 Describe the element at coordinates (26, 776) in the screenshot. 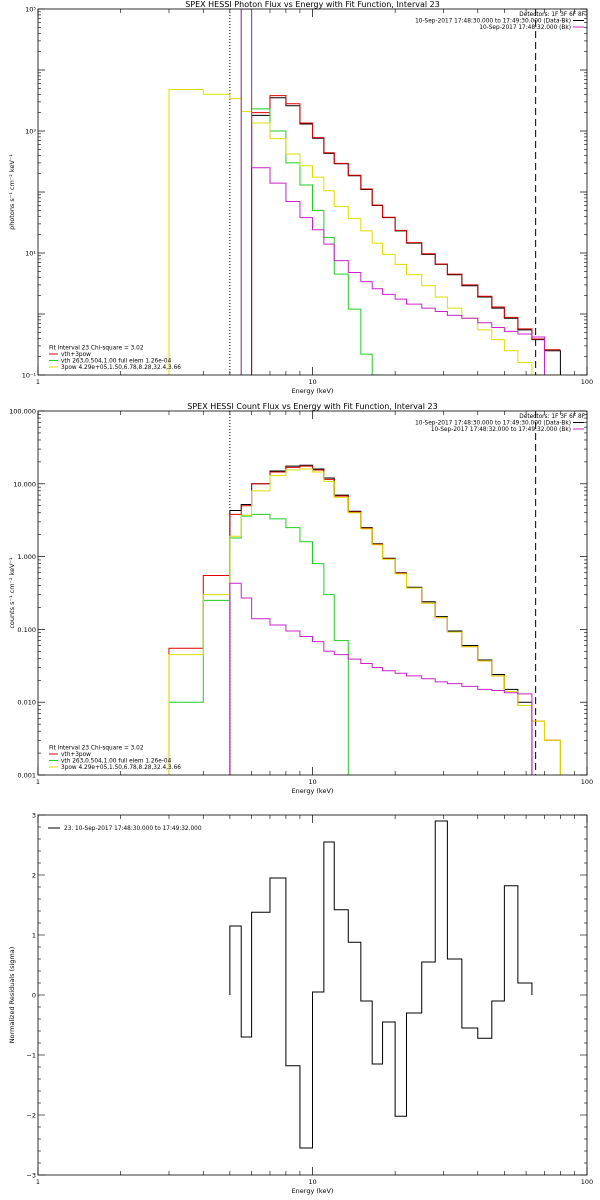

I see `y-tick-label: 0.001` at that location.